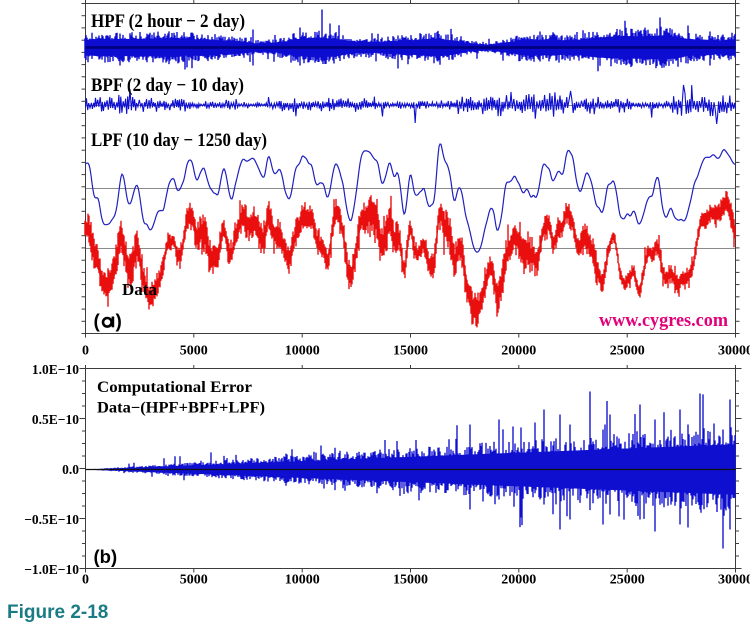  What do you see at coordinates (70, 469) in the screenshot?
I see `svg-text: 0.0` at bounding box center [70, 469].